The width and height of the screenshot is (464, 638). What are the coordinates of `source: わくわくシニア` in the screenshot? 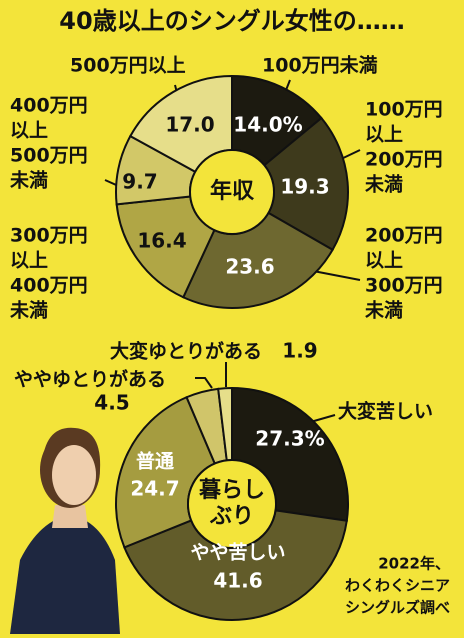 It's located at (397, 586).